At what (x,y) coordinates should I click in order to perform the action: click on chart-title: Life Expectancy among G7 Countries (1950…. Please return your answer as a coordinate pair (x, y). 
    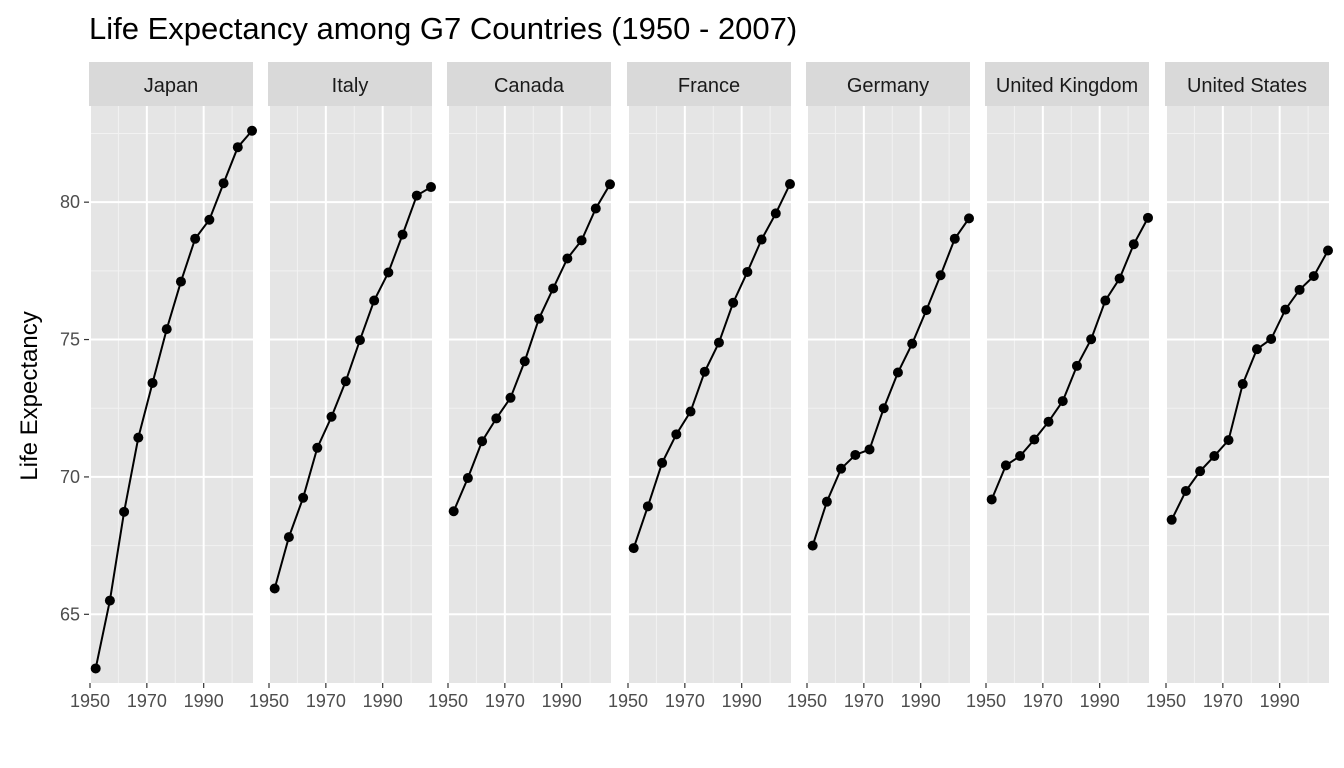
    Looking at the image, I should click on (443, 28).